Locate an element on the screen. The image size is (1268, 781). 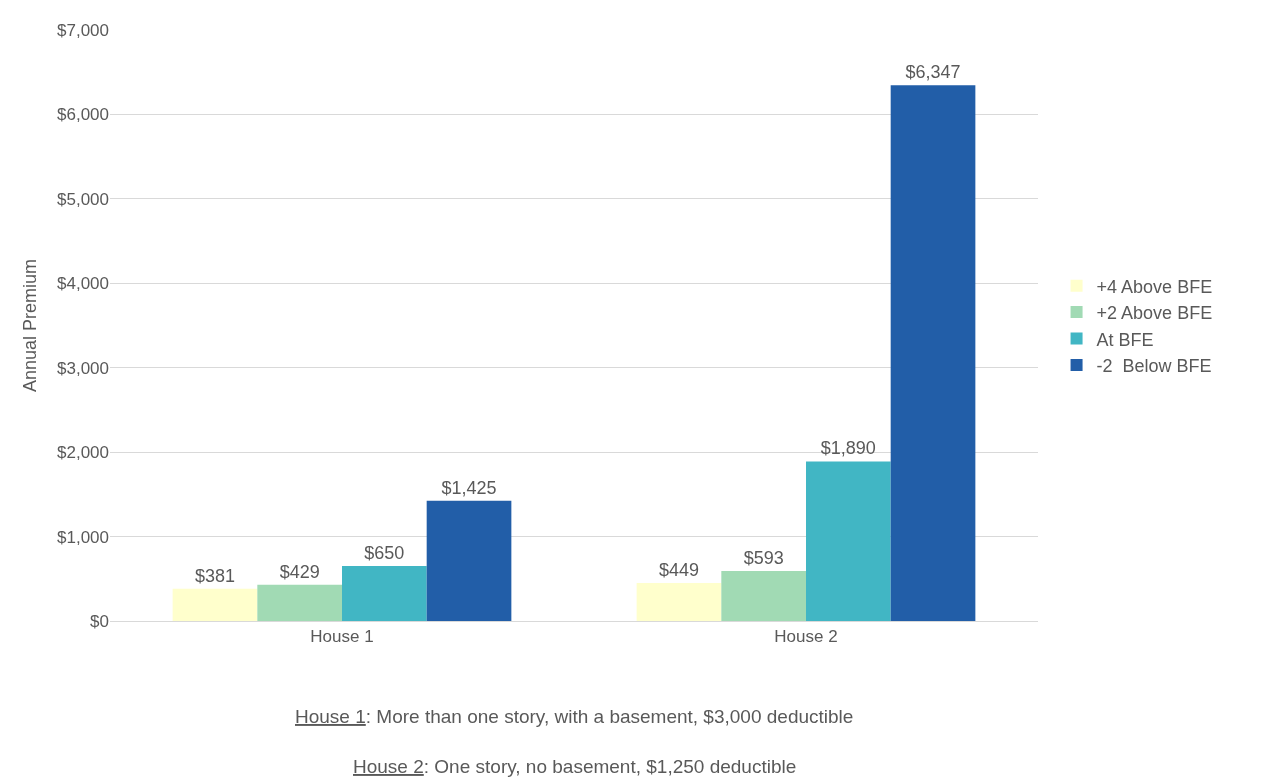
legend-label: +4 Above BFE is located at coordinates (1154, 286).